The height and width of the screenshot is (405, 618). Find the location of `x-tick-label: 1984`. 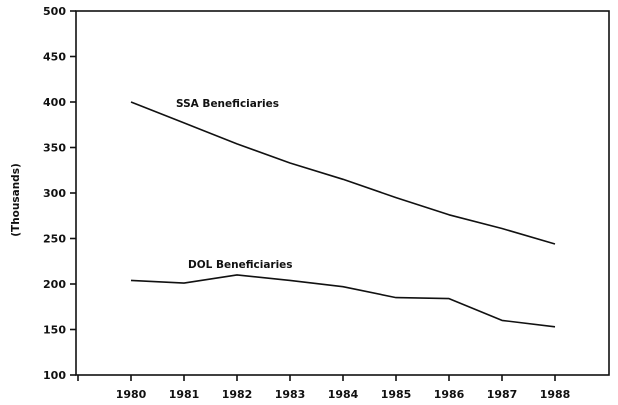

x-tick-label: 1984 is located at coordinates (343, 394).